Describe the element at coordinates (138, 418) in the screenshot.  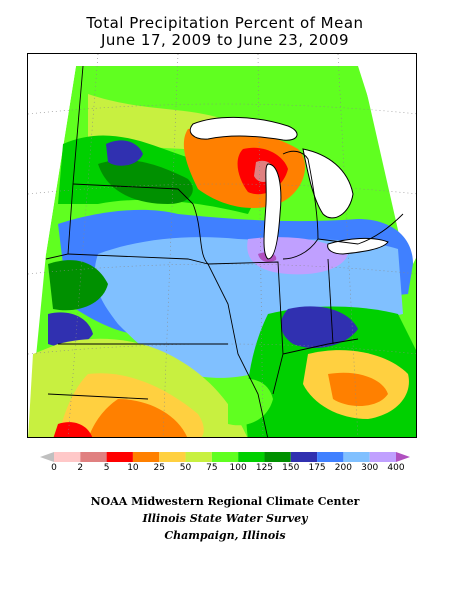
I see `southwest-orange-deep` at that location.